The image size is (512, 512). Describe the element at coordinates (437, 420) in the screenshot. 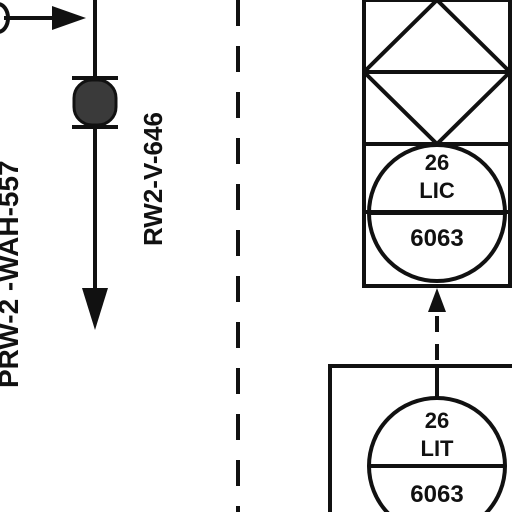

I see `transmitter-loop-number: 26` at that location.